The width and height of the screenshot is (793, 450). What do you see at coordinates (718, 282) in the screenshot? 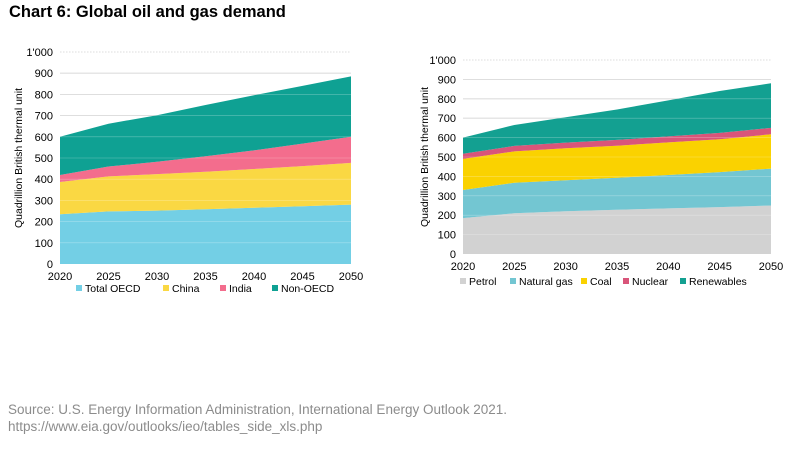
I see `legend-label: Renewables` at bounding box center [718, 282].